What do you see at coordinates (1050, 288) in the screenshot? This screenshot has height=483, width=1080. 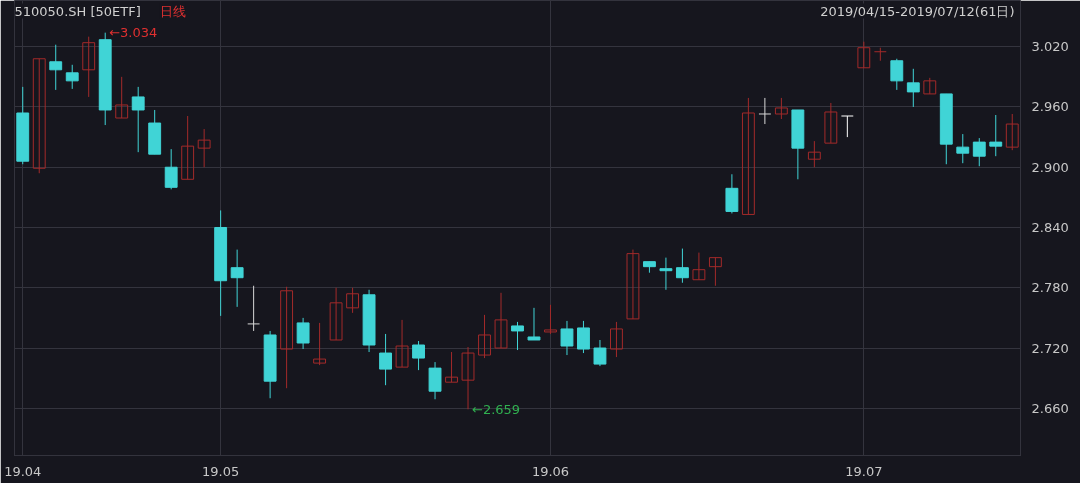 I see `y-tick-label: 2.780` at bounding box center [1050, 288].